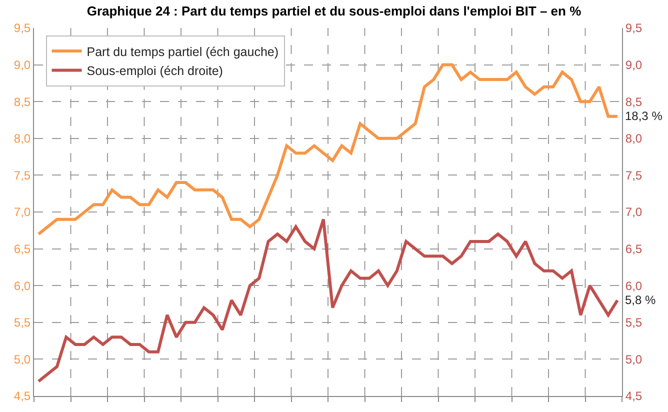 This screenshot has height=412, width=668. Describe the element at coordinates (22, 139) in the screenshot. I see `y-tick-label: 8,0` at that location.